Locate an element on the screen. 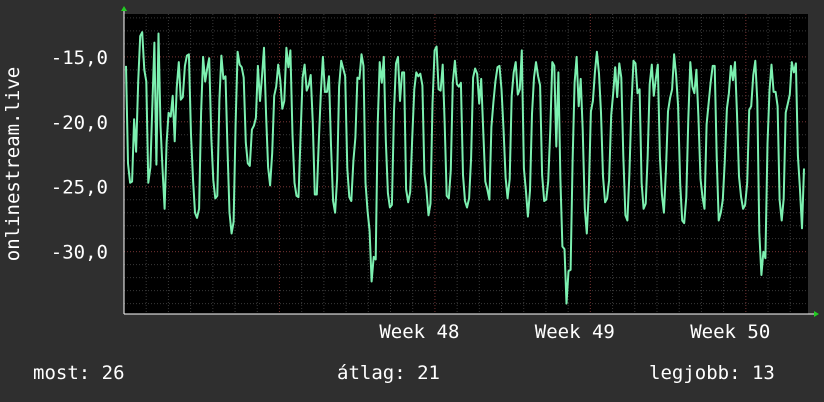 This screenshot has height=402, width=824. y-tick-label: -25,0 is located at coordinates (79, 188).